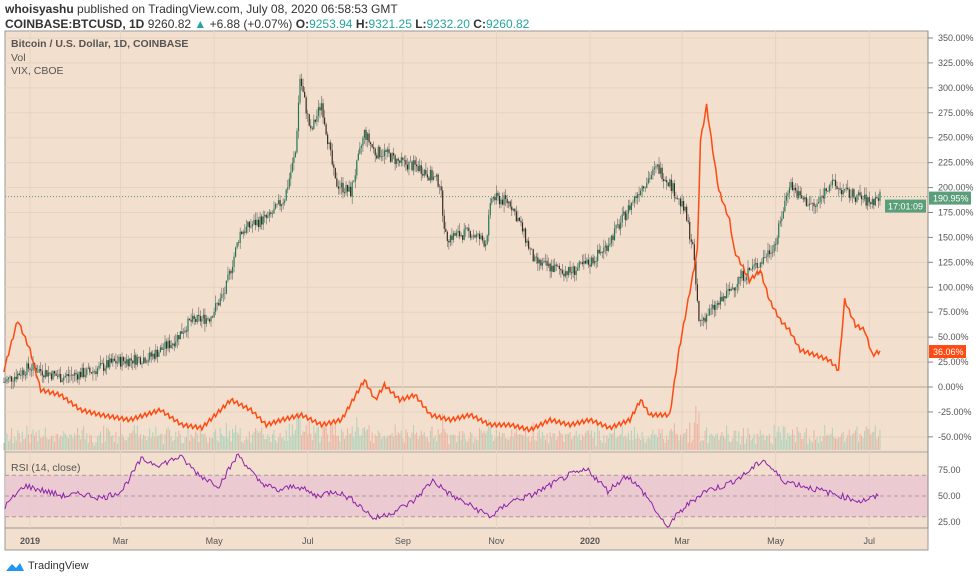 The height and width of the screenshot is (580, 980). Describe the element at coordinates (39, 9) in the screenshot. I see `author: whoisyashu` at that location.